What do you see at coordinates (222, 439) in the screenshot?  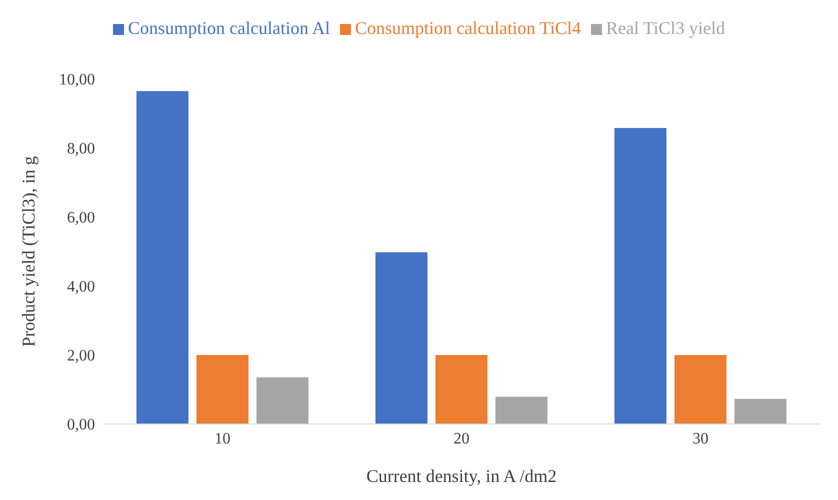 I see `x-tick-label: 10` at bounding box center [222, 439].